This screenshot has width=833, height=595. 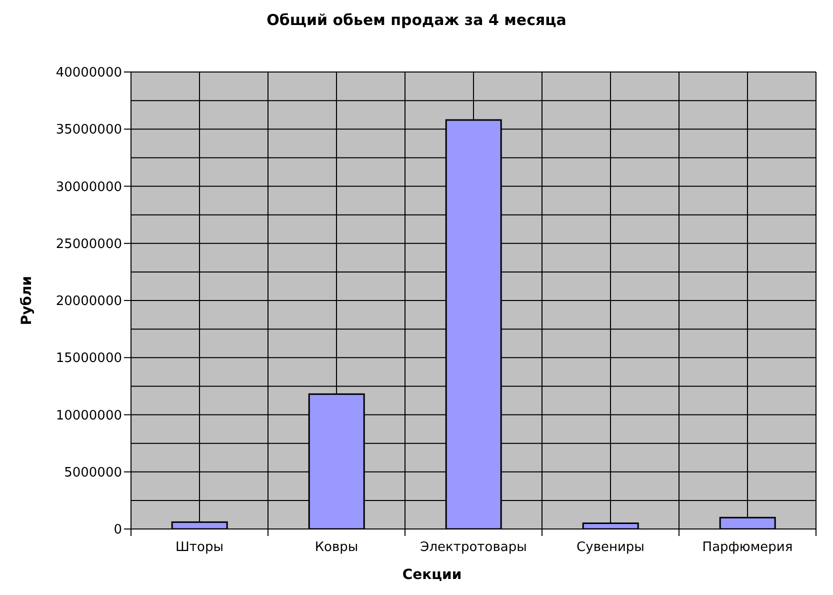 I want to click on y-tick-label: 10000000, so click(x=89, y=416).